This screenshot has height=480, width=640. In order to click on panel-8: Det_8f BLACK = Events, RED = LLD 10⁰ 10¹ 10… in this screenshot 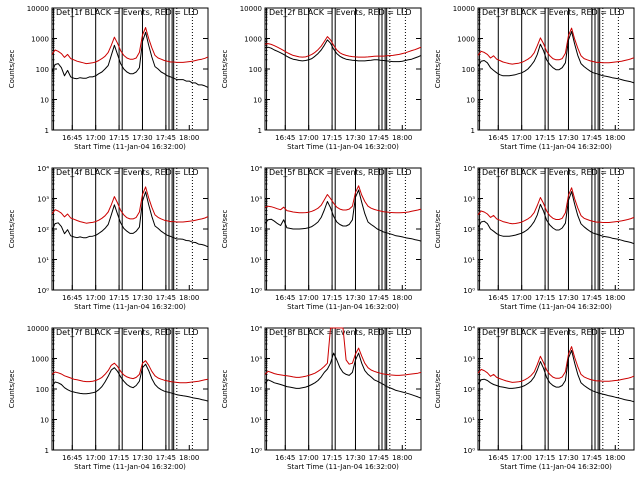, I will do `click(321, 398)`.